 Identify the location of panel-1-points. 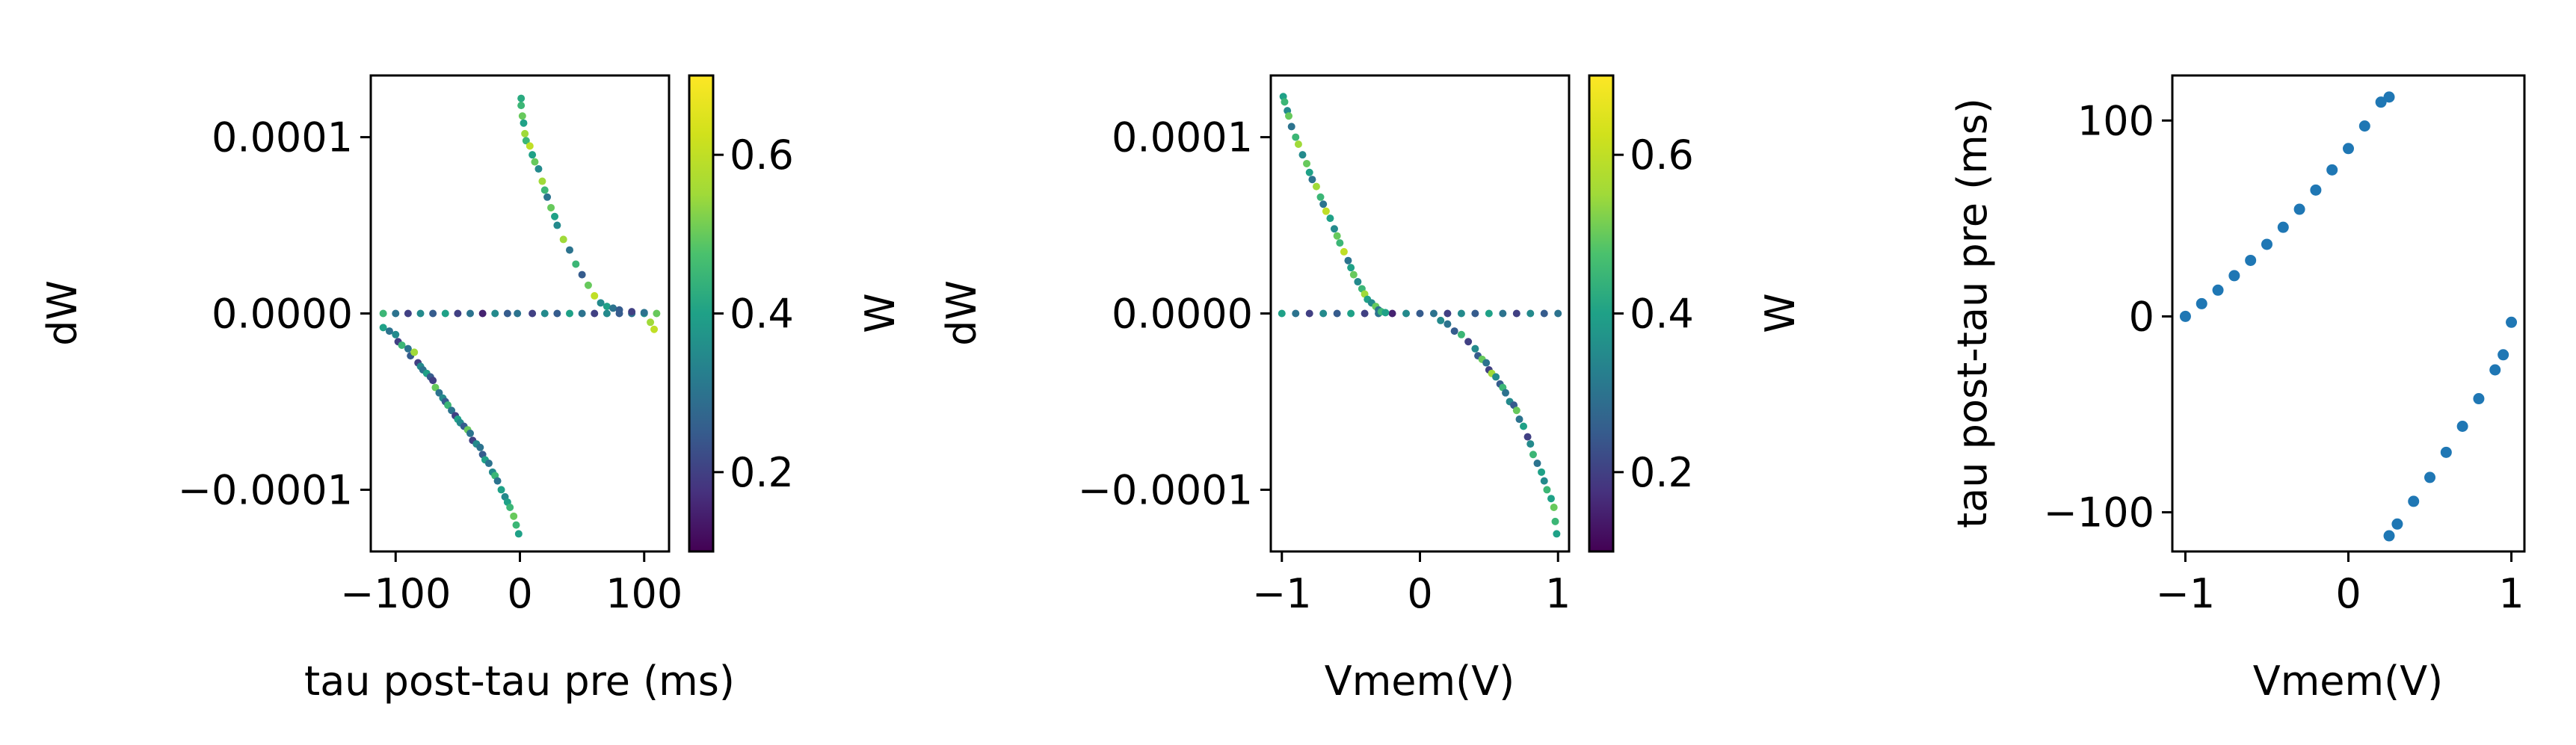
(520, 316).